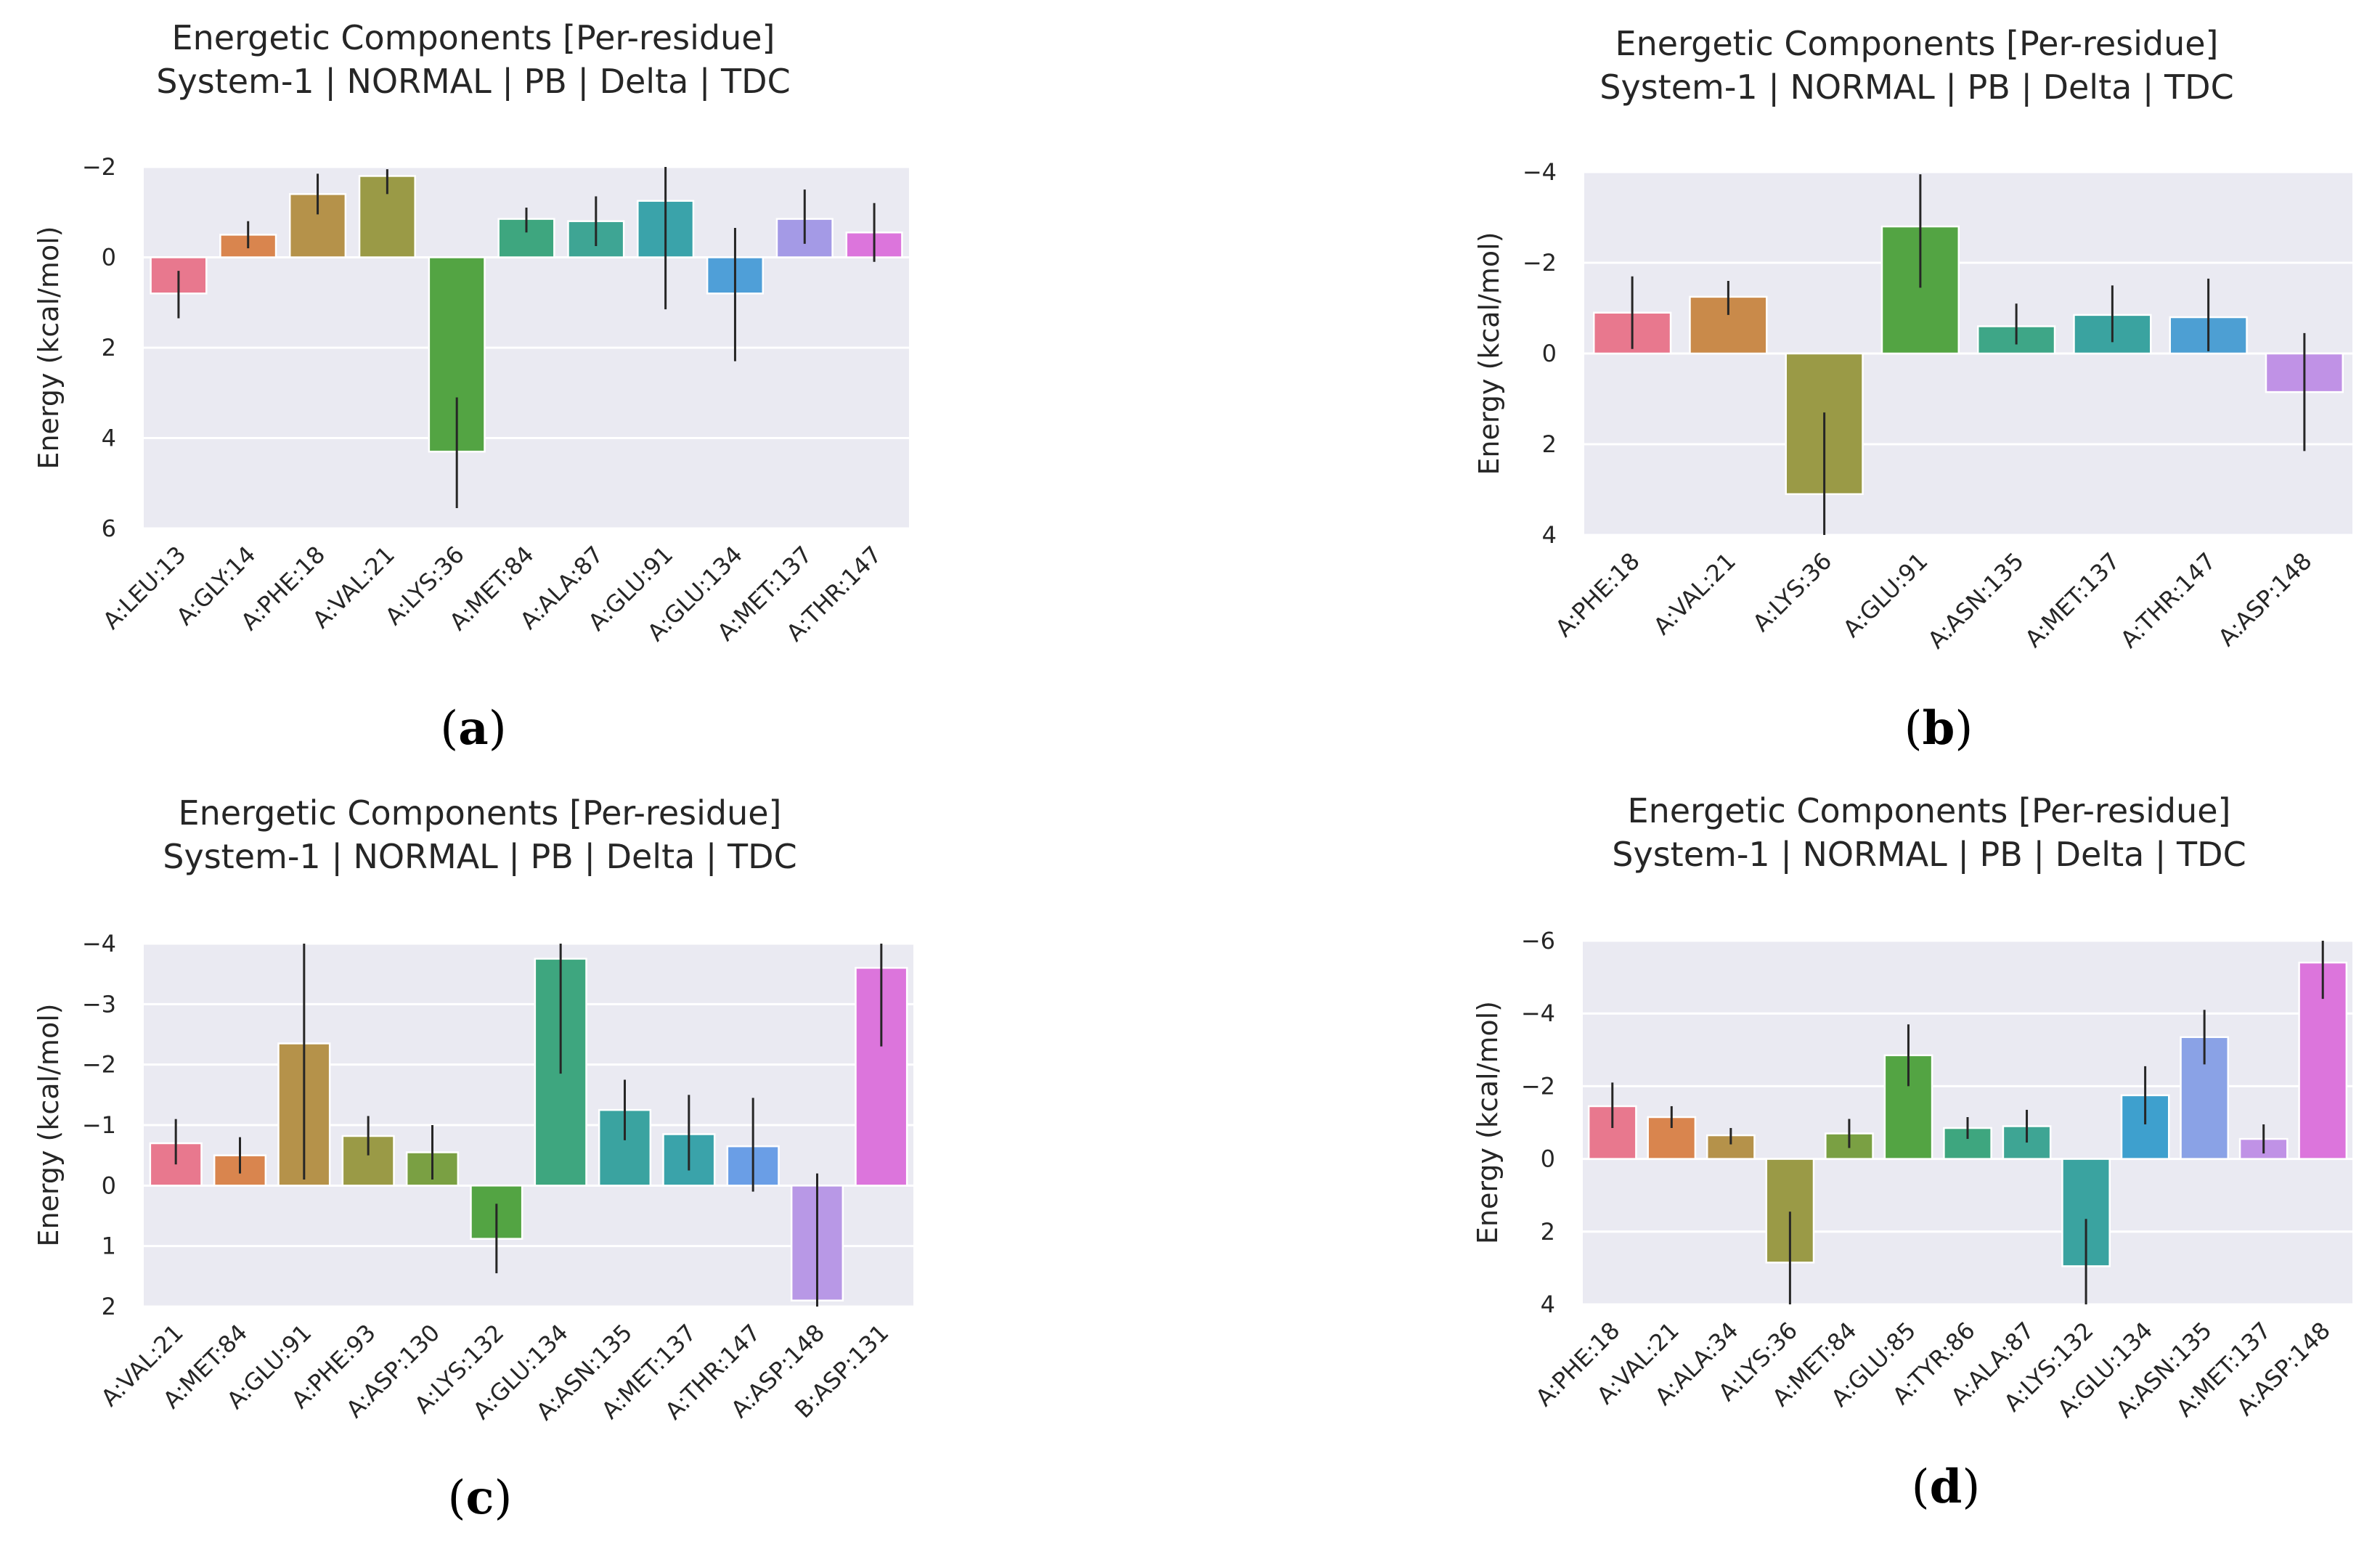 Image resolution: width=2380 pixels, height=1549 pixels. I want to click on x-tick-label: A:LYS:36, so click(1793, 592).